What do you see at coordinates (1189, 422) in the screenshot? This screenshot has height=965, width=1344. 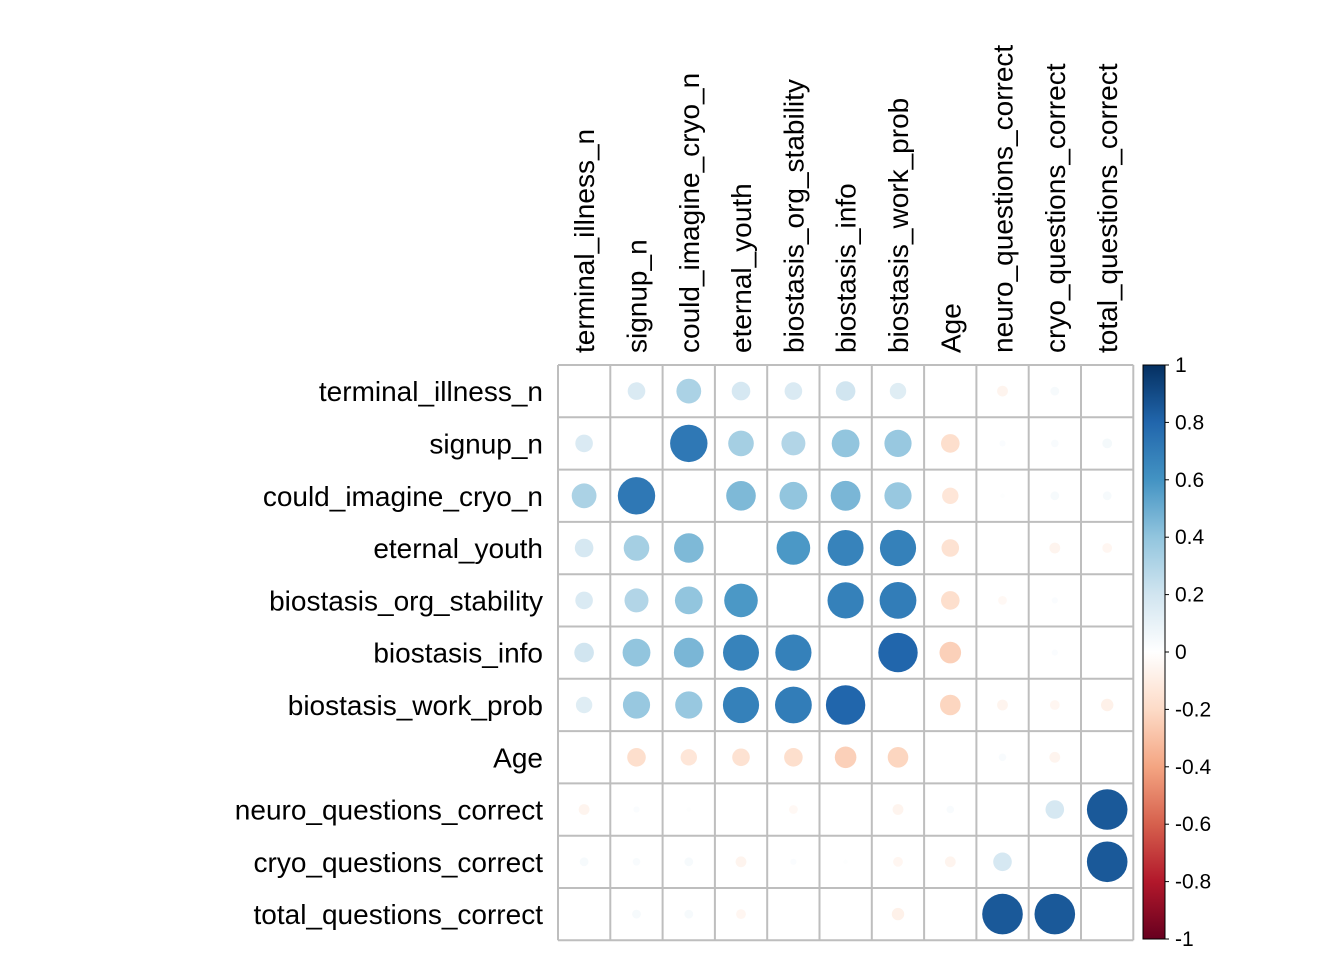 I see `legend-tick-label: 0.8` at bounding box center [1189, 422].